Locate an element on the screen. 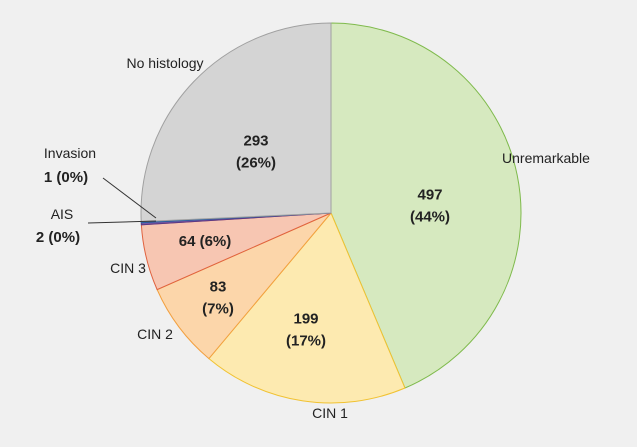 This screenshot has height=447, width=637. category-label: No histology is located at coordinates (165, 62).